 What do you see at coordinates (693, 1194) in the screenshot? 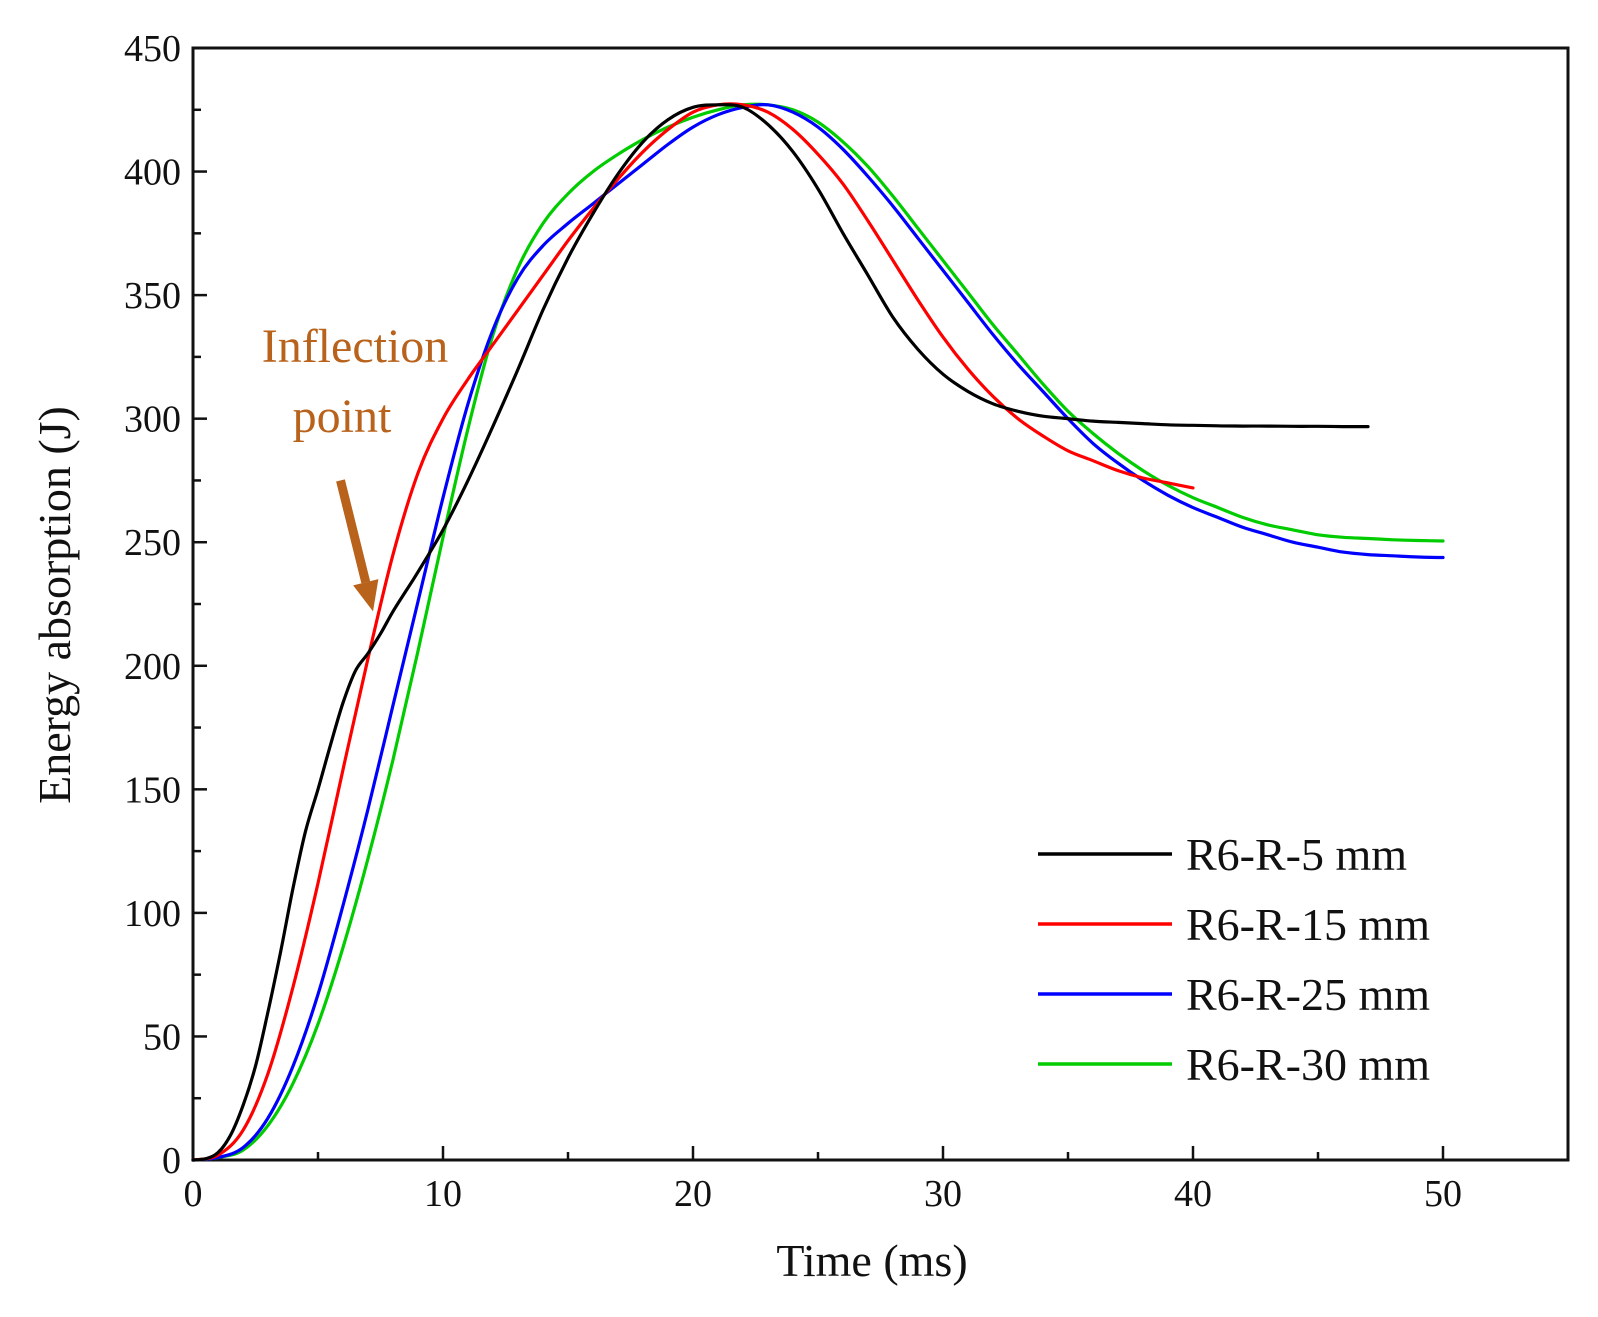
I see `x-tick-label: 20` at bounding box center [693, 1194].